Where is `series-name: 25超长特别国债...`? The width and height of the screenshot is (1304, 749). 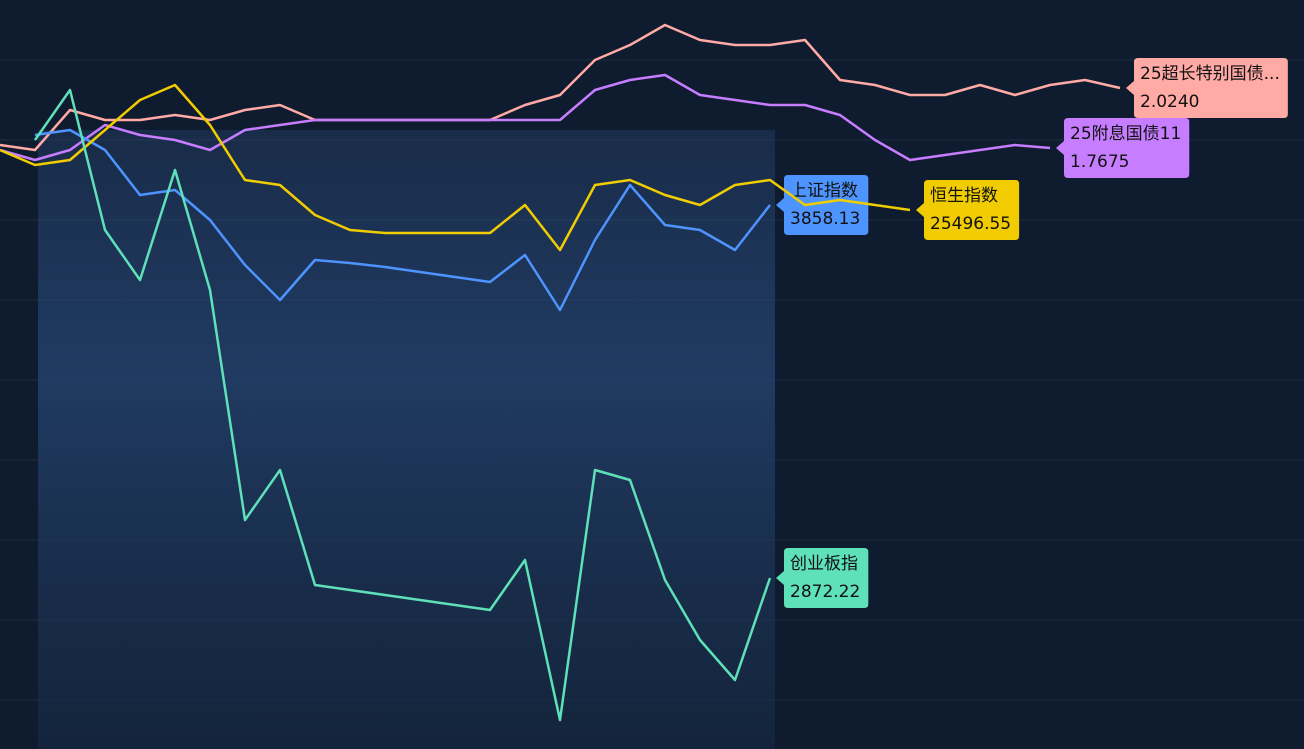
series-name: 25超长特别国债... is located at coordinates (1210, 74).